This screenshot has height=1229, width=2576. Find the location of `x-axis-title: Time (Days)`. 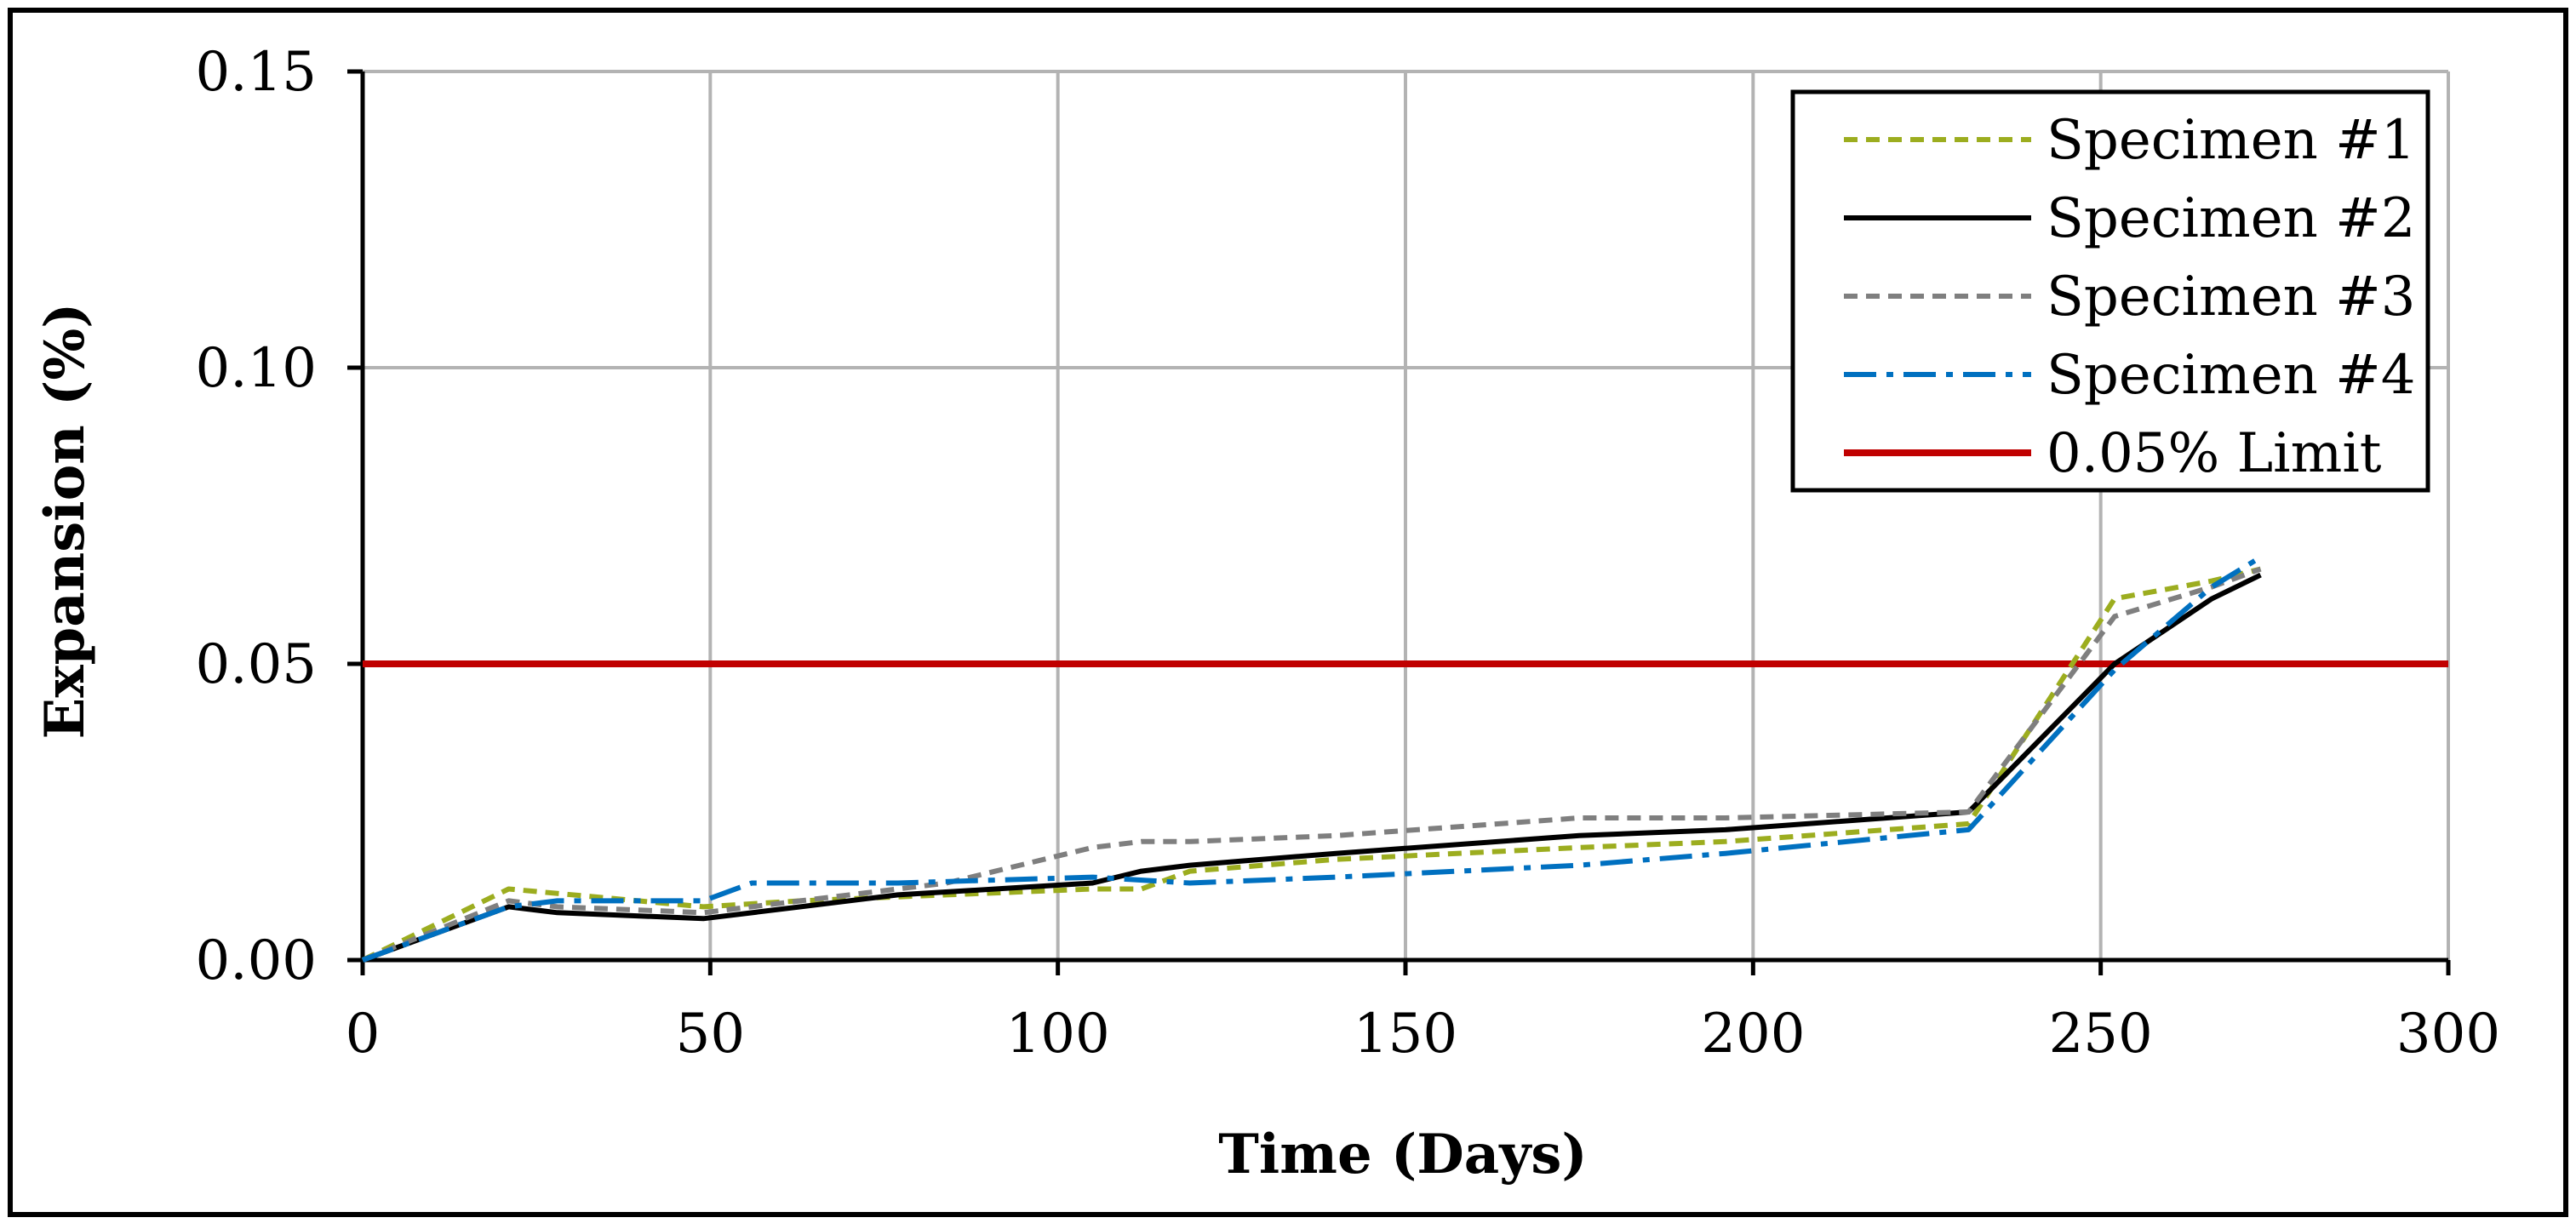

x-axis-title: Time (Days) is located at coordinates (1403, 1155).